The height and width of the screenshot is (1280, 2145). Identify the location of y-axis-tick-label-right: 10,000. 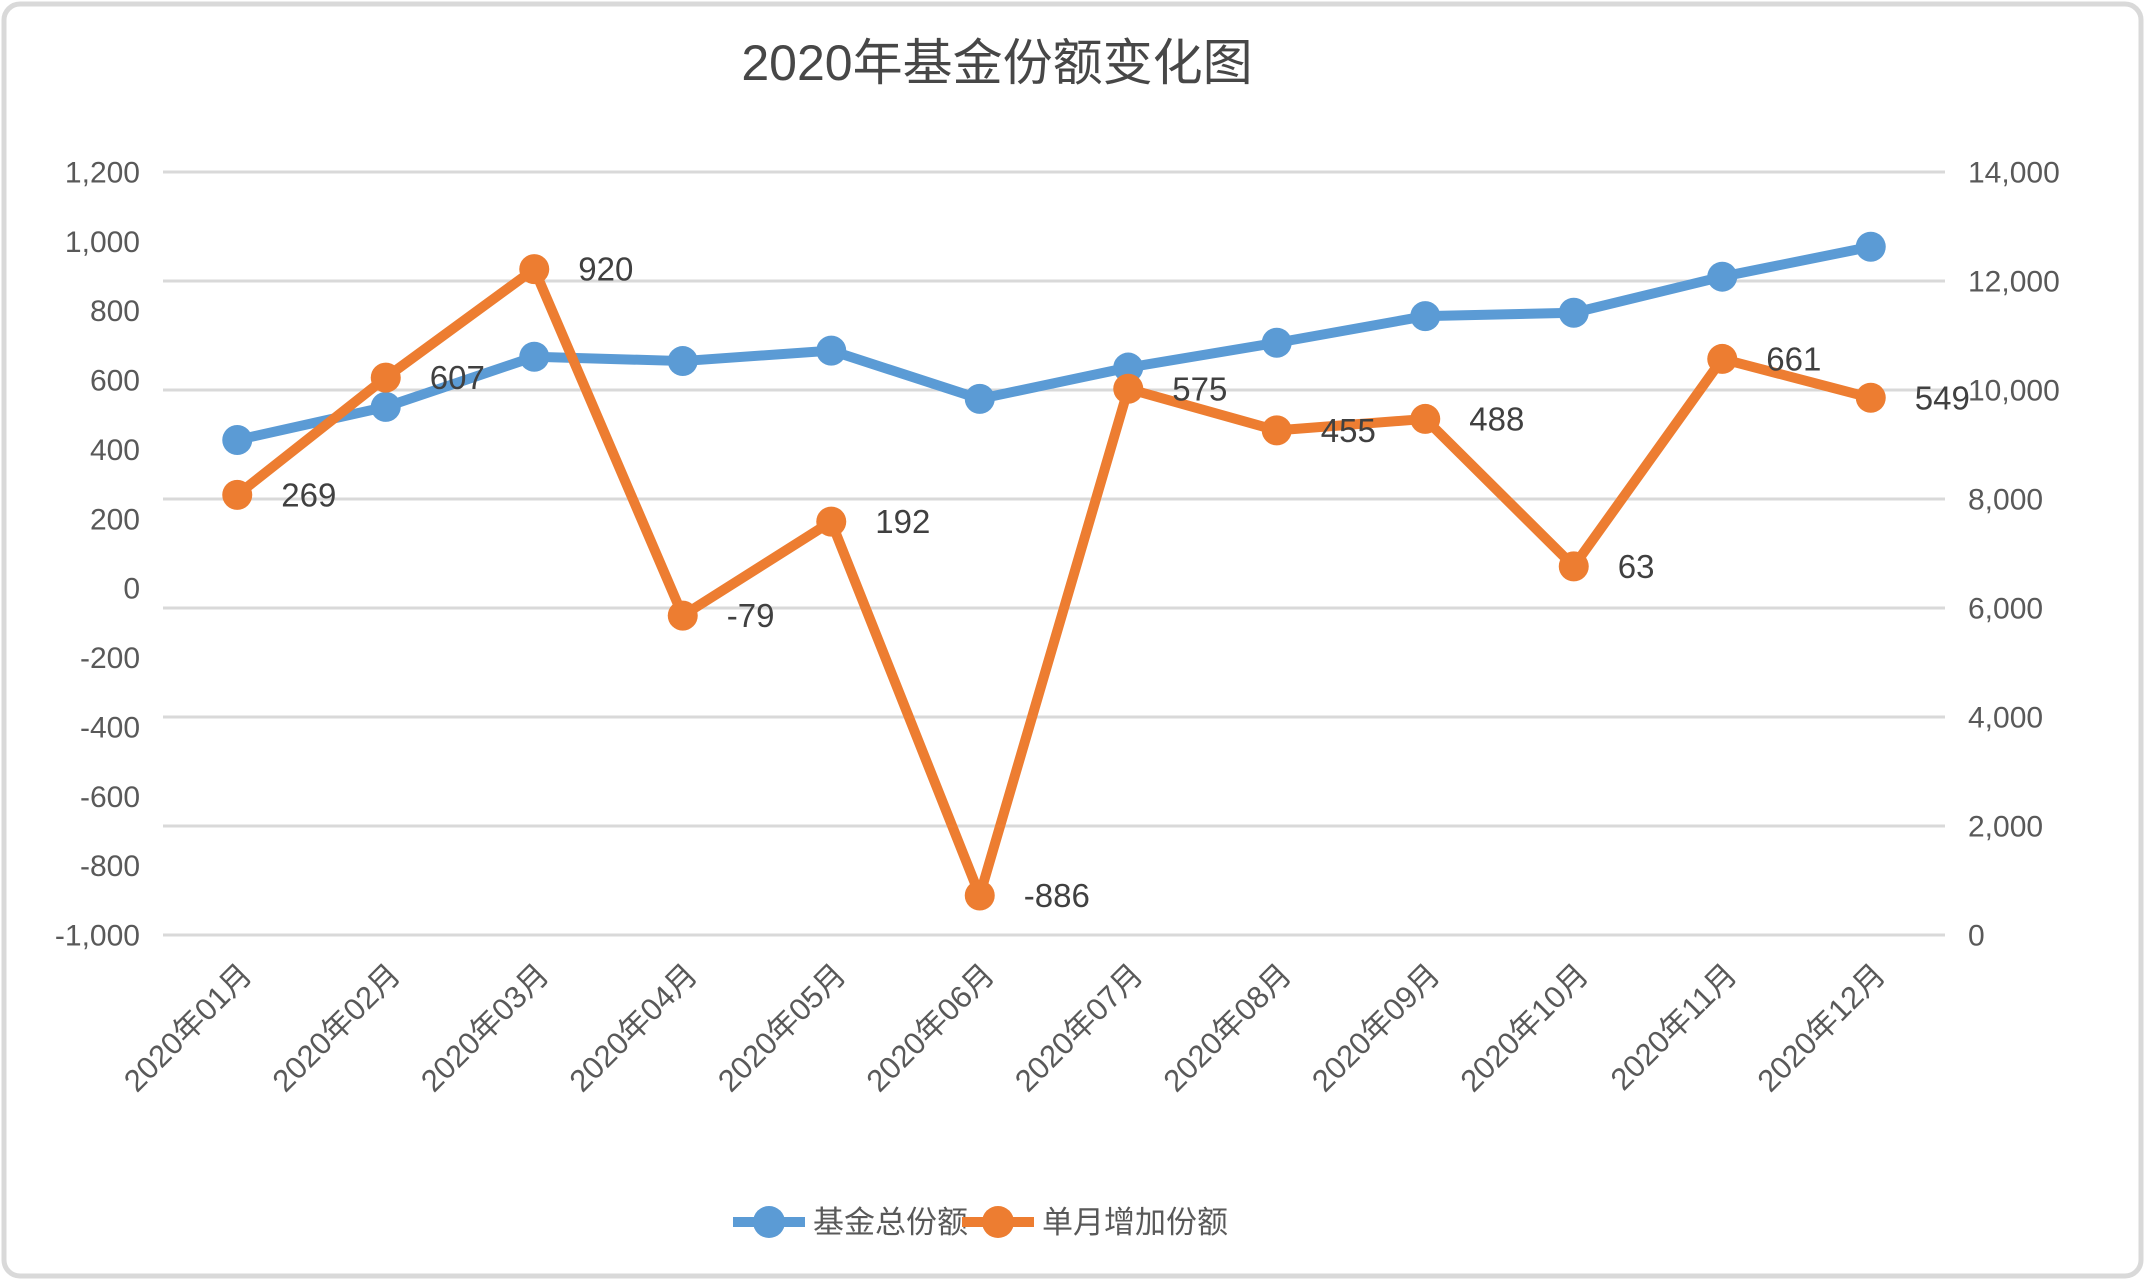
(2014, 391).